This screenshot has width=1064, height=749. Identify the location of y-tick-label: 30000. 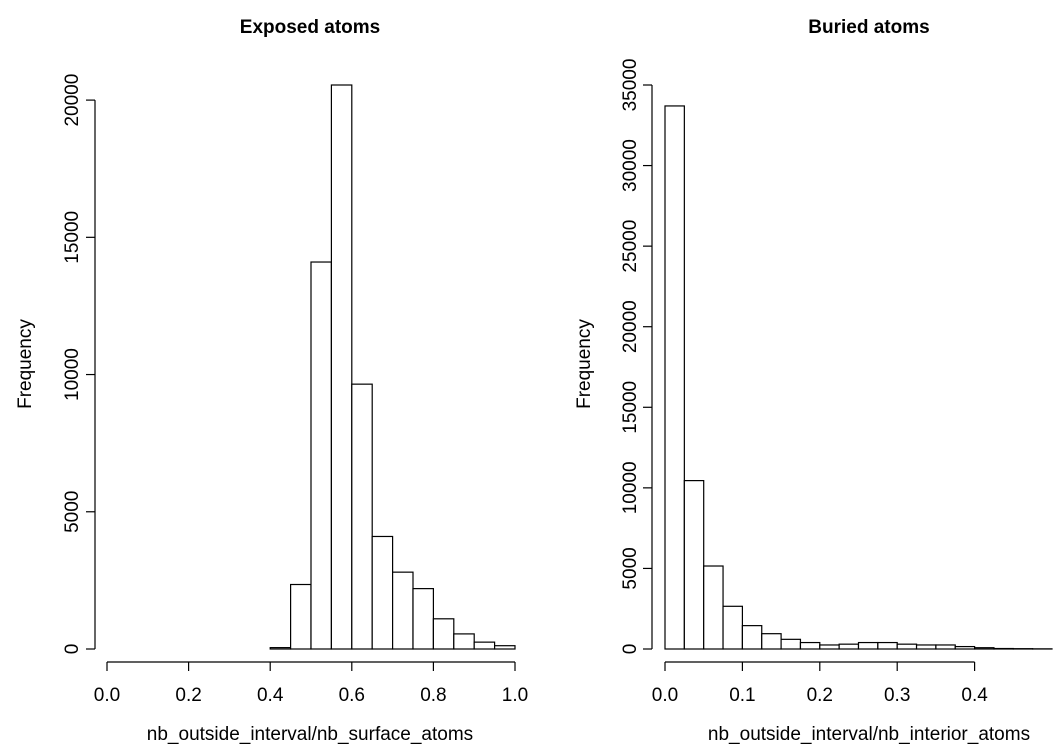
(630, 165).